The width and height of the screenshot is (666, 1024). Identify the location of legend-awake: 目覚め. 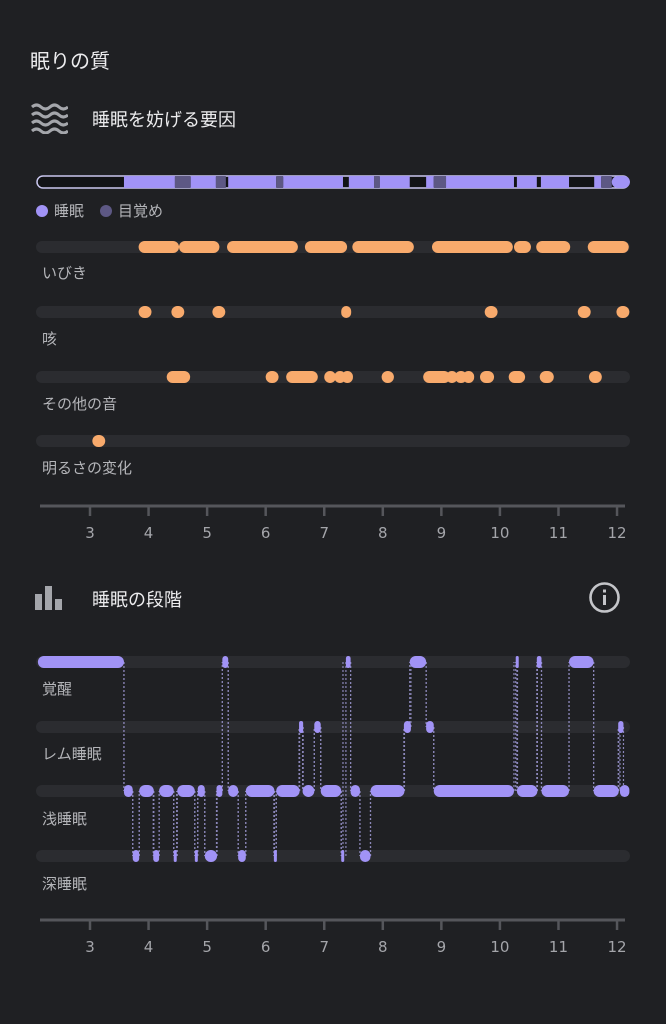
(131, 210).